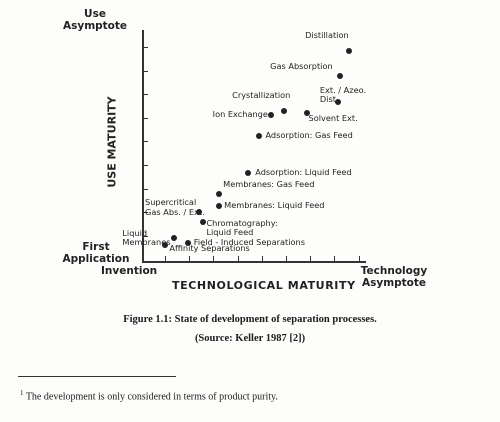 Image resolution: width=500 pixels, height=422 pixels. What do you see at coordinates (274, 204) in the screenshot?
I see `data-point-label: Membranes: Liquid Feed` at bounding box center [274, 204].